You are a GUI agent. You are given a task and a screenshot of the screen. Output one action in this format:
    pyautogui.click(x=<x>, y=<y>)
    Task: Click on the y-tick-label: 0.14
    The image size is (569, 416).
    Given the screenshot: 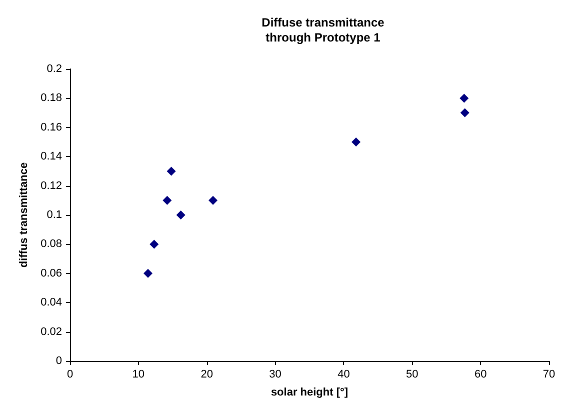 What is the action you would take?
    pyautogui.click(x=51, y=156)
    